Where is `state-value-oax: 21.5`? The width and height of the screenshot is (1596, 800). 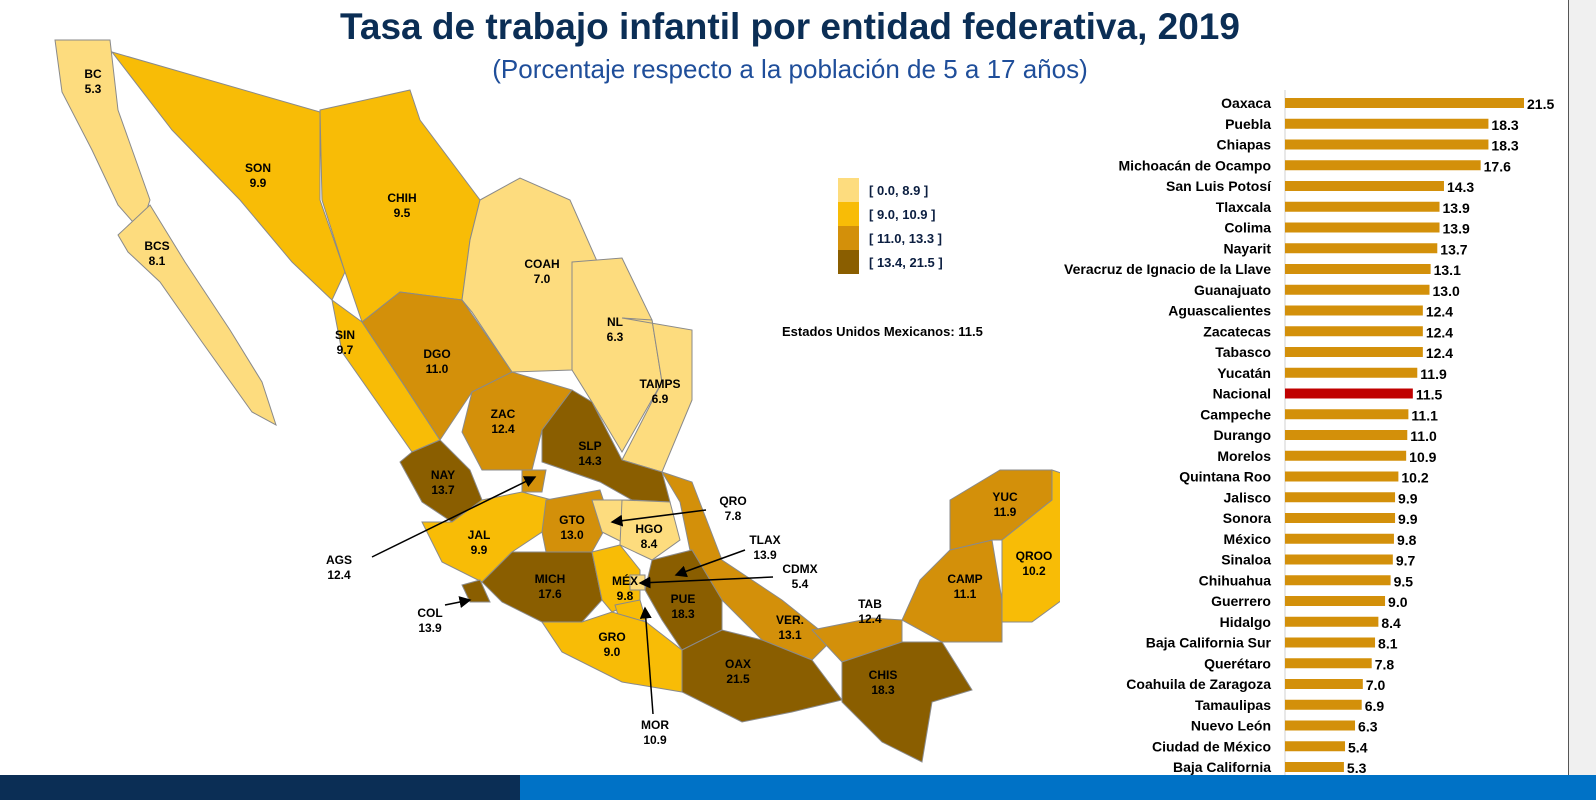 state-value-oax: 21.5 is located at coordinates (738, 679).